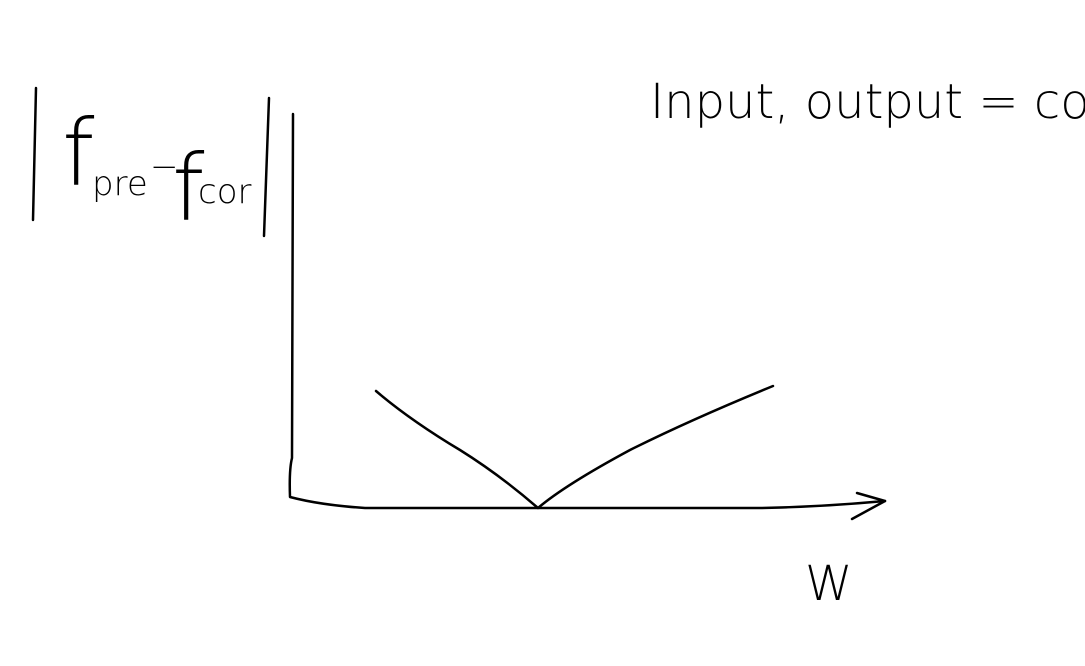  Describe the element at coordinates (867, 102) in the screenshot. I see `annotation: Input, output = const` at that location.